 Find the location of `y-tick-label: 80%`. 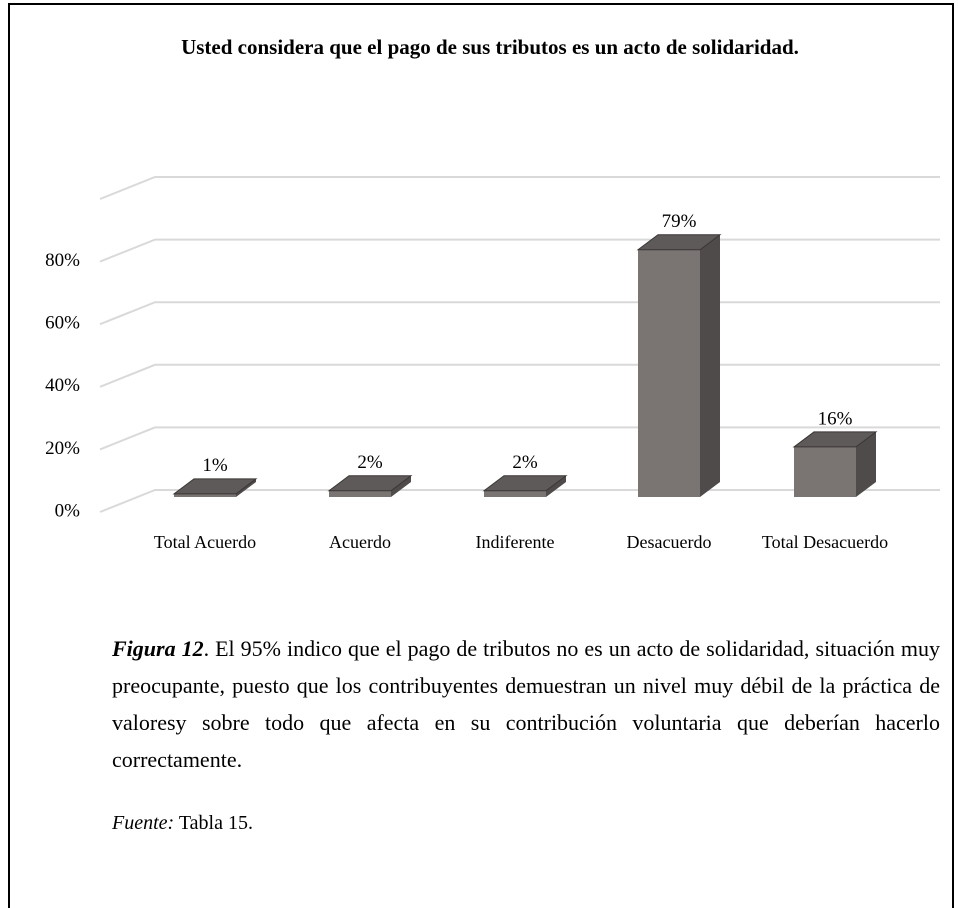

y-tick-label: 80% is located at coordinates (62, 260).